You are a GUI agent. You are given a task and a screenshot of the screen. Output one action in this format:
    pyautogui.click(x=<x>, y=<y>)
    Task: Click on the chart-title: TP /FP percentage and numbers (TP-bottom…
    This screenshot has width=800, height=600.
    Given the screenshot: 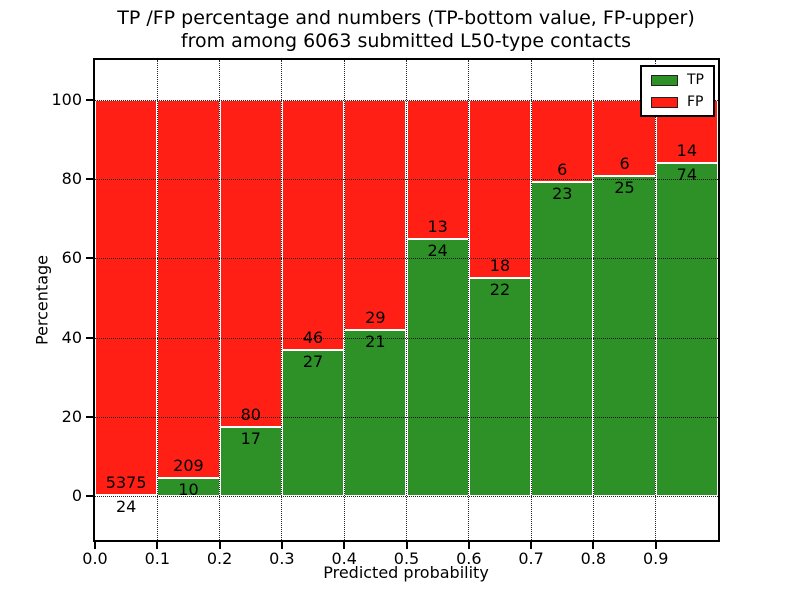 What is the action you would take?
    pyautogui.click(x=406, y=18)
    